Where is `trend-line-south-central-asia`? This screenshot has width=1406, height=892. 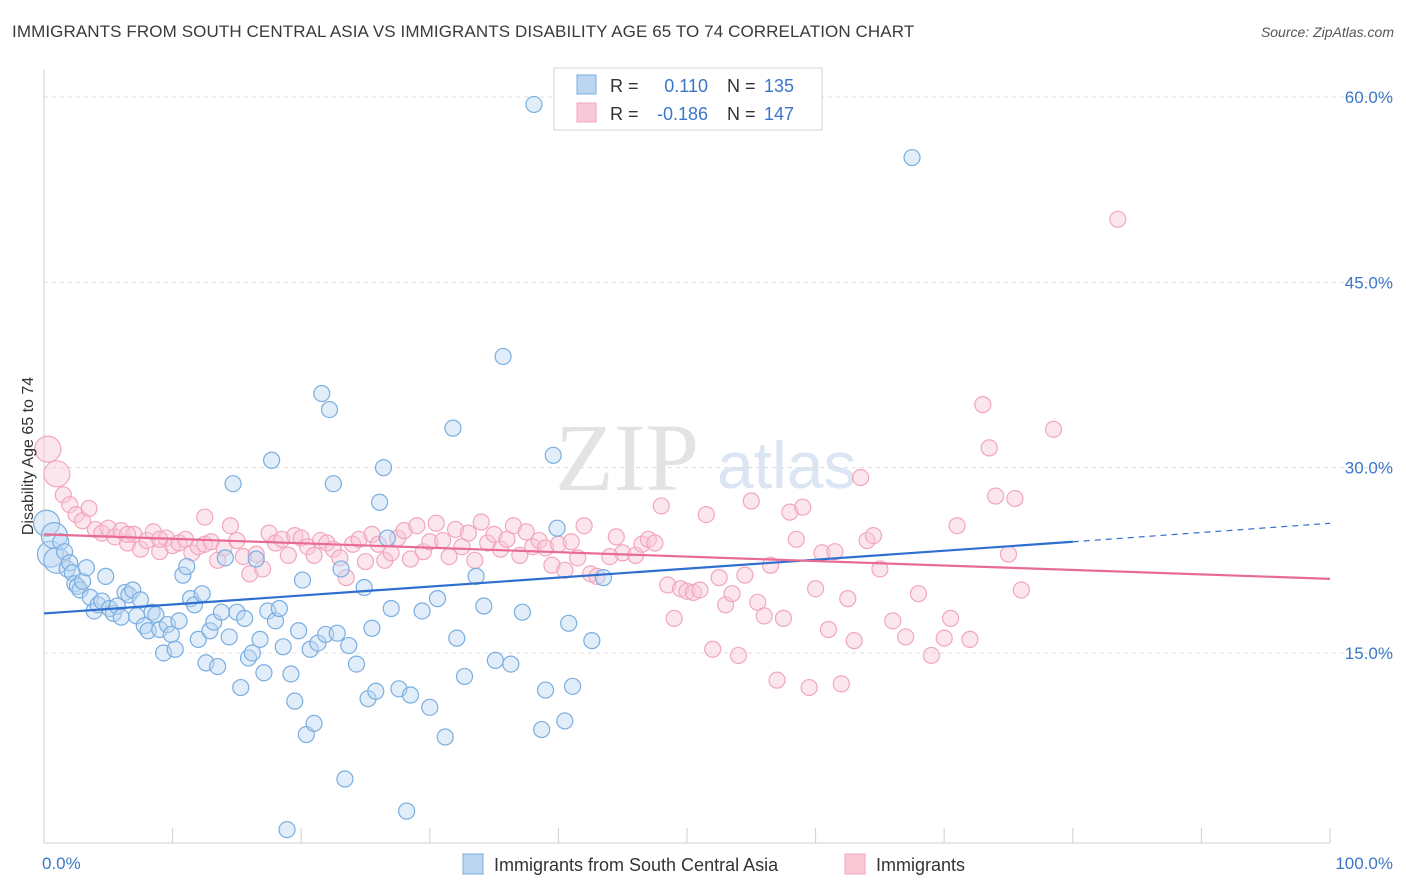
trend-line-south-central-asia is located at coordinates (558, 577).